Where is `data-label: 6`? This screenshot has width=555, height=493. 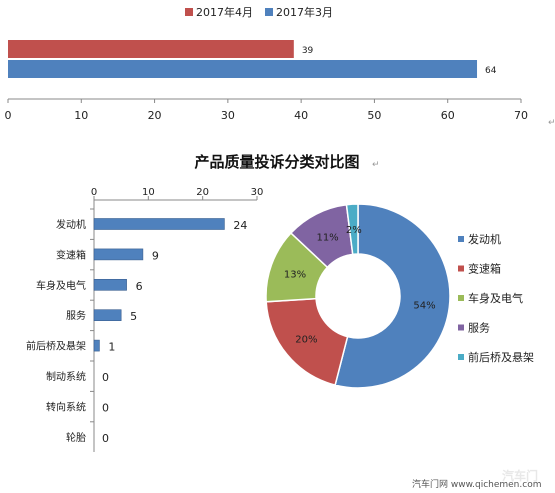
data-label: 6 is located at coordinates (139, 286).